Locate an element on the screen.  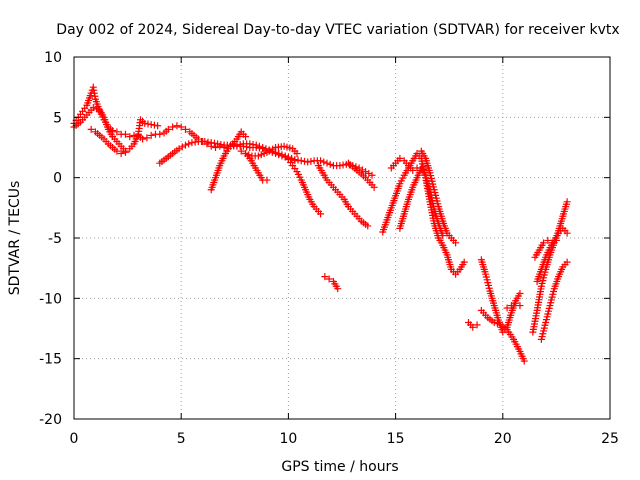
x-tick-label: 15 is located at coordinates (396, 439).